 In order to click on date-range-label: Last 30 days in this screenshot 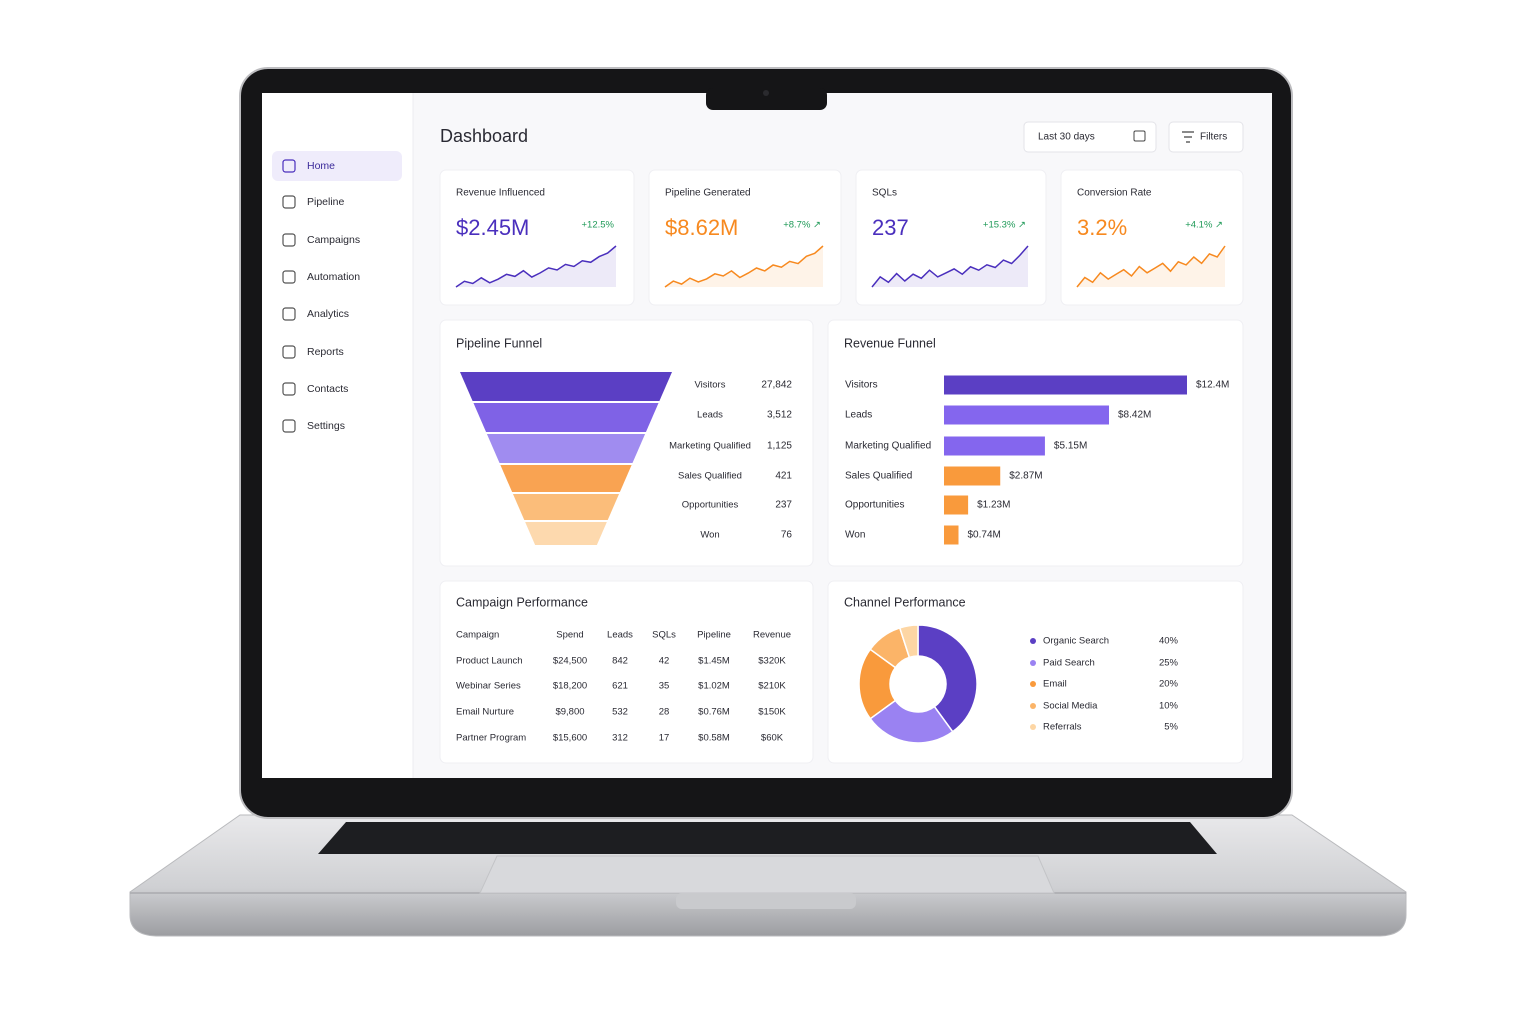, I will do `click(1066, 137)`.